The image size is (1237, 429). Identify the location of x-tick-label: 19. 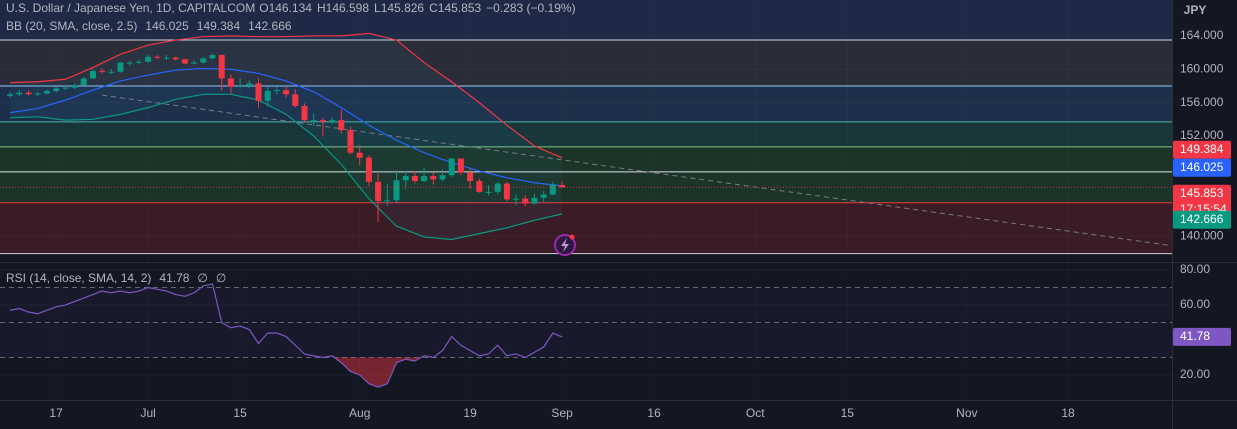
(470, 413).